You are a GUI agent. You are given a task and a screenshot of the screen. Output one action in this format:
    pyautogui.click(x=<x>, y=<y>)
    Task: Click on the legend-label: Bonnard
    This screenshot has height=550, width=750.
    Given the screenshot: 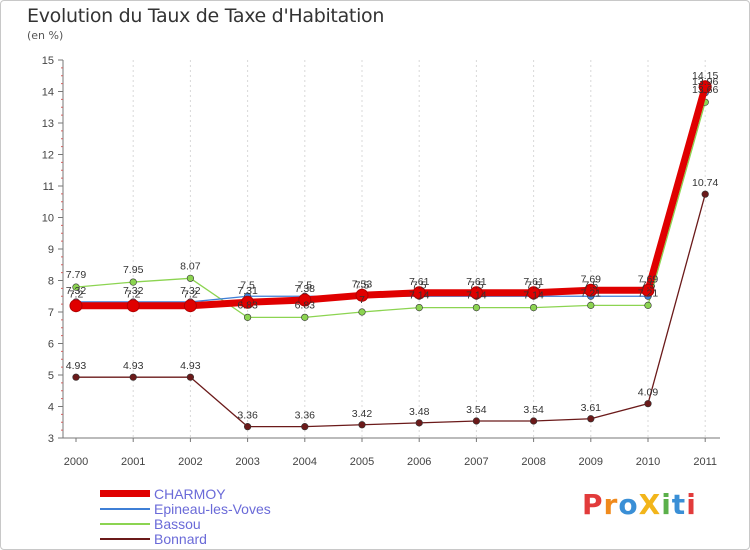 What is the action you would take?
    pyautogui.click(x=180, y=538)
    